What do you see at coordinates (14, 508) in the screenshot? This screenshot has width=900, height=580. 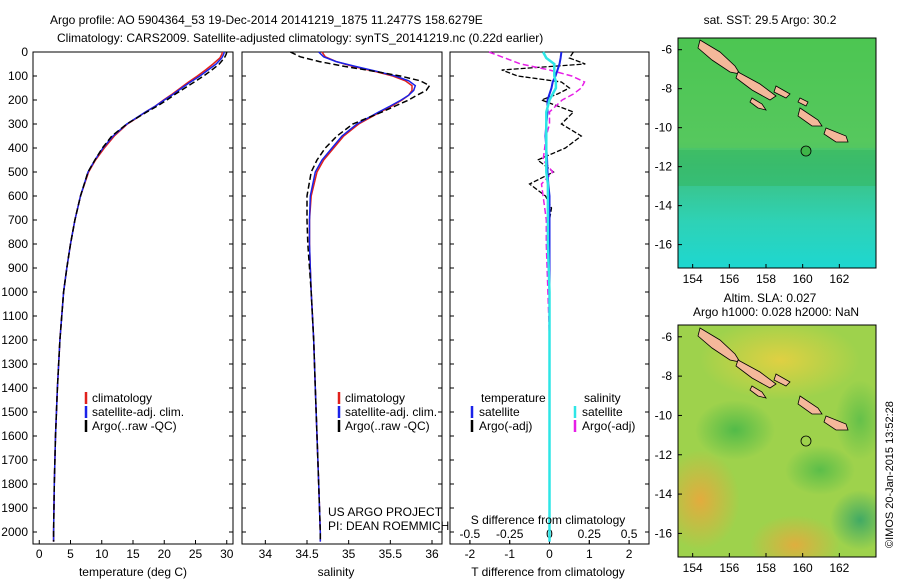 I see `depth-tick-label: 1900` at bounding box center [14, 508].